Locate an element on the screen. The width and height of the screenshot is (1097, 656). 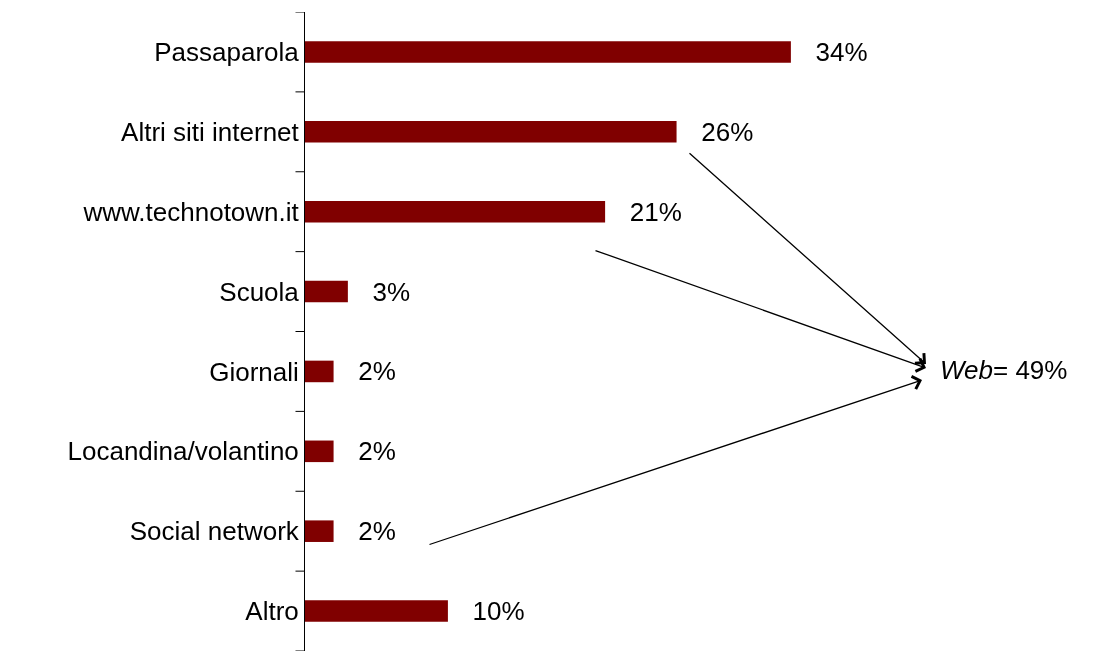
y-tick-label: Altri siti internet is located at coordinates (210, 131).